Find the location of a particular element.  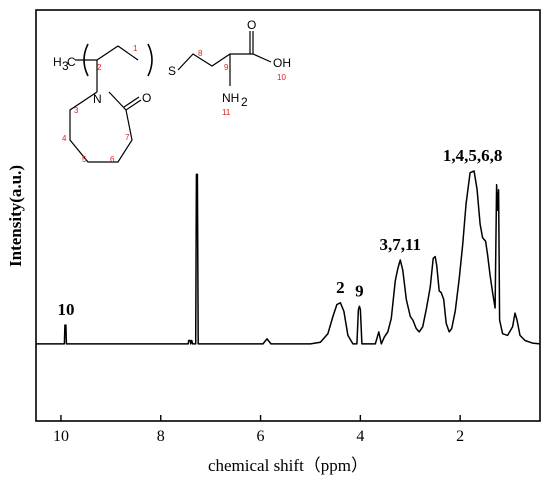

x-axis-title: chemical shift（ppm） is located at coordinates (288, 465).